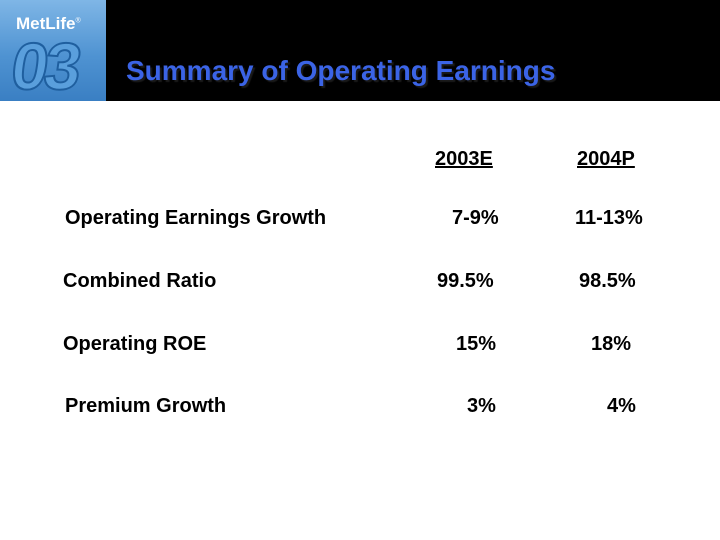  Describe the element at coordinates (475, 218) in the screenshot. I see `cell-operating-earnings-growth-2003e: 7-9%` at that location.